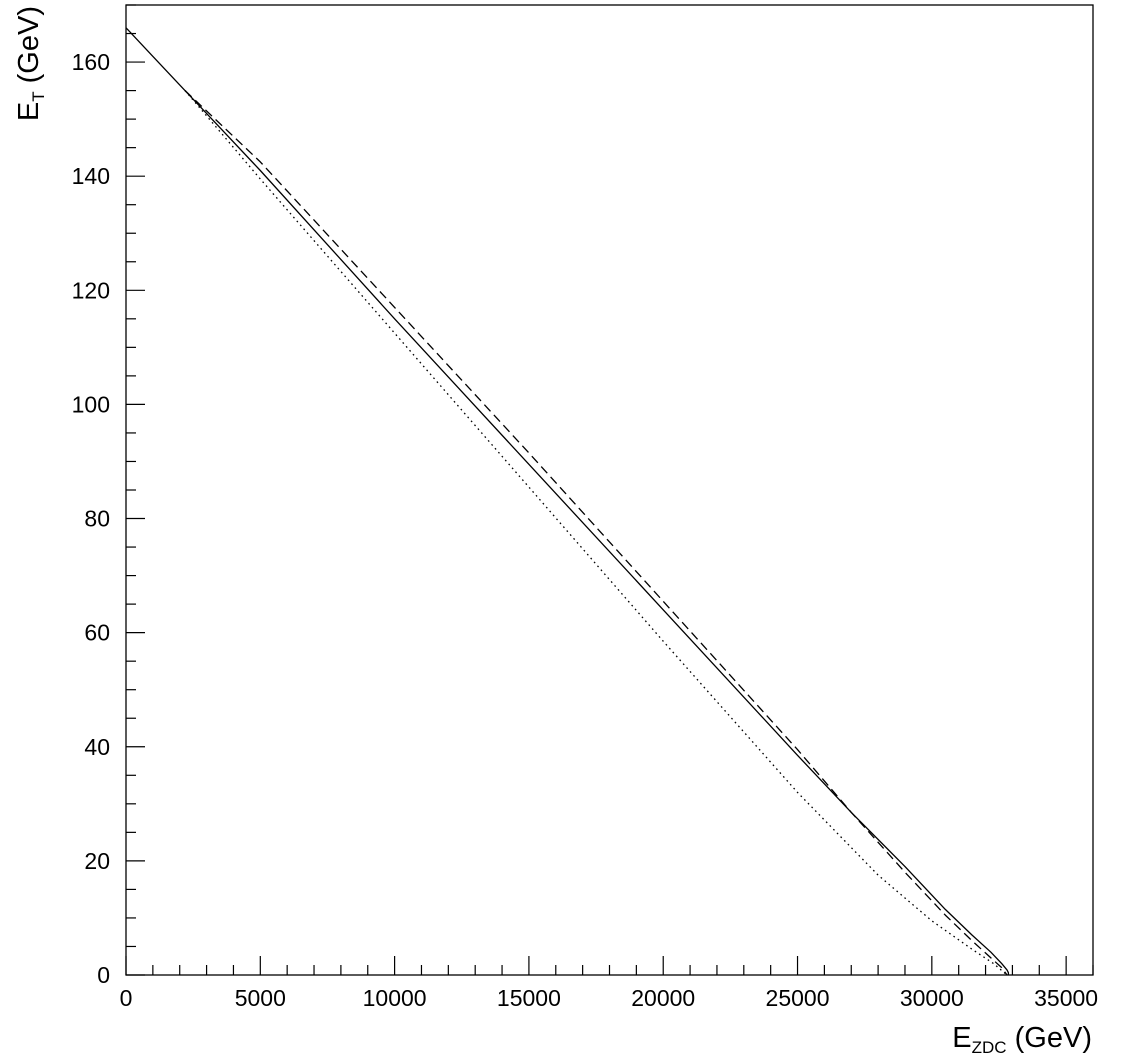 This screenshot has height=1057, width=1121. I want to click on y-tick-label: 140, so click(91, 176).